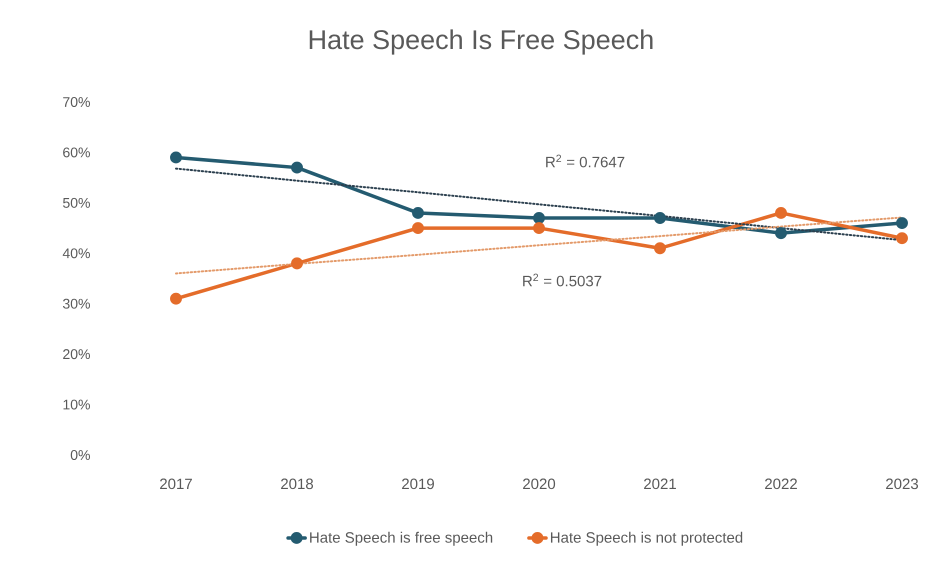 Image resolution: width=926 pixels, height=573 pixels. I want to click on y-tick-label: 40%, so click(76, 253).